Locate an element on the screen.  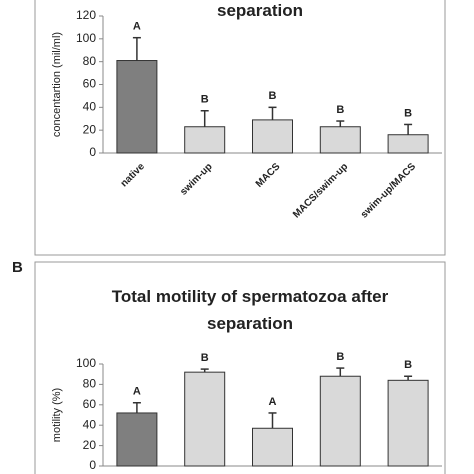
x-tick-label: native is located at coordinates (133, 175).